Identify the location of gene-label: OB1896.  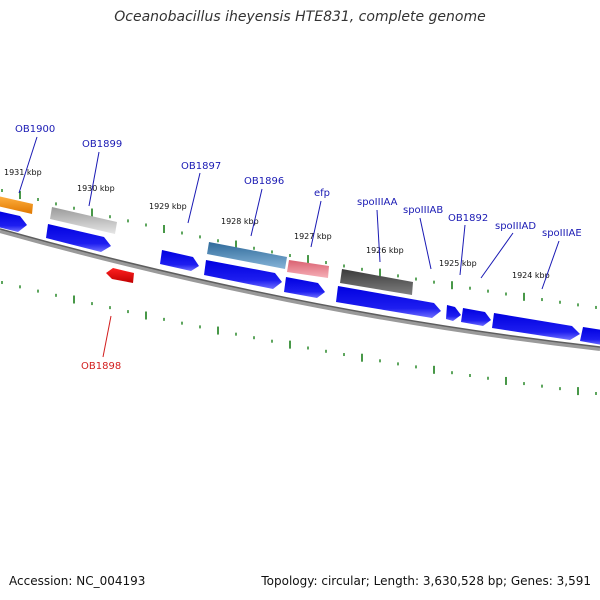
(264, 181).